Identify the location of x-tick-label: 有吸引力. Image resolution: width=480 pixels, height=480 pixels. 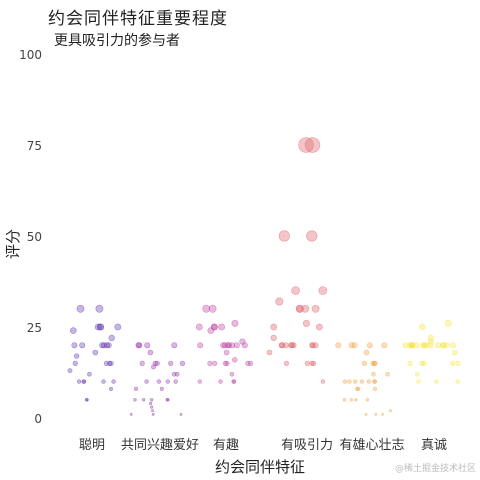
(307, 445).